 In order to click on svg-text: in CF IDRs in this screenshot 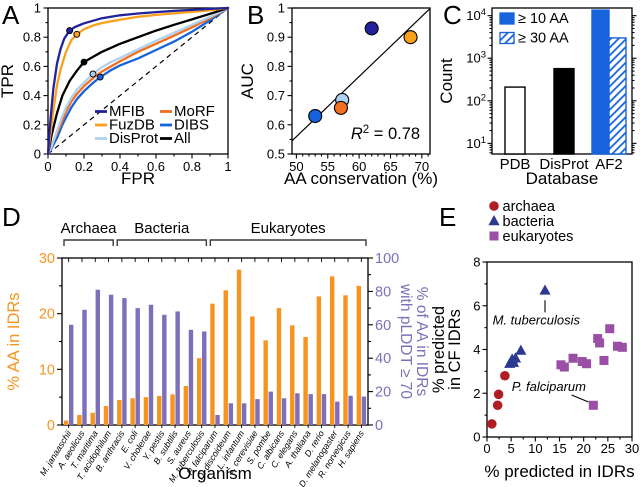, I will do `click(455, 349)`.